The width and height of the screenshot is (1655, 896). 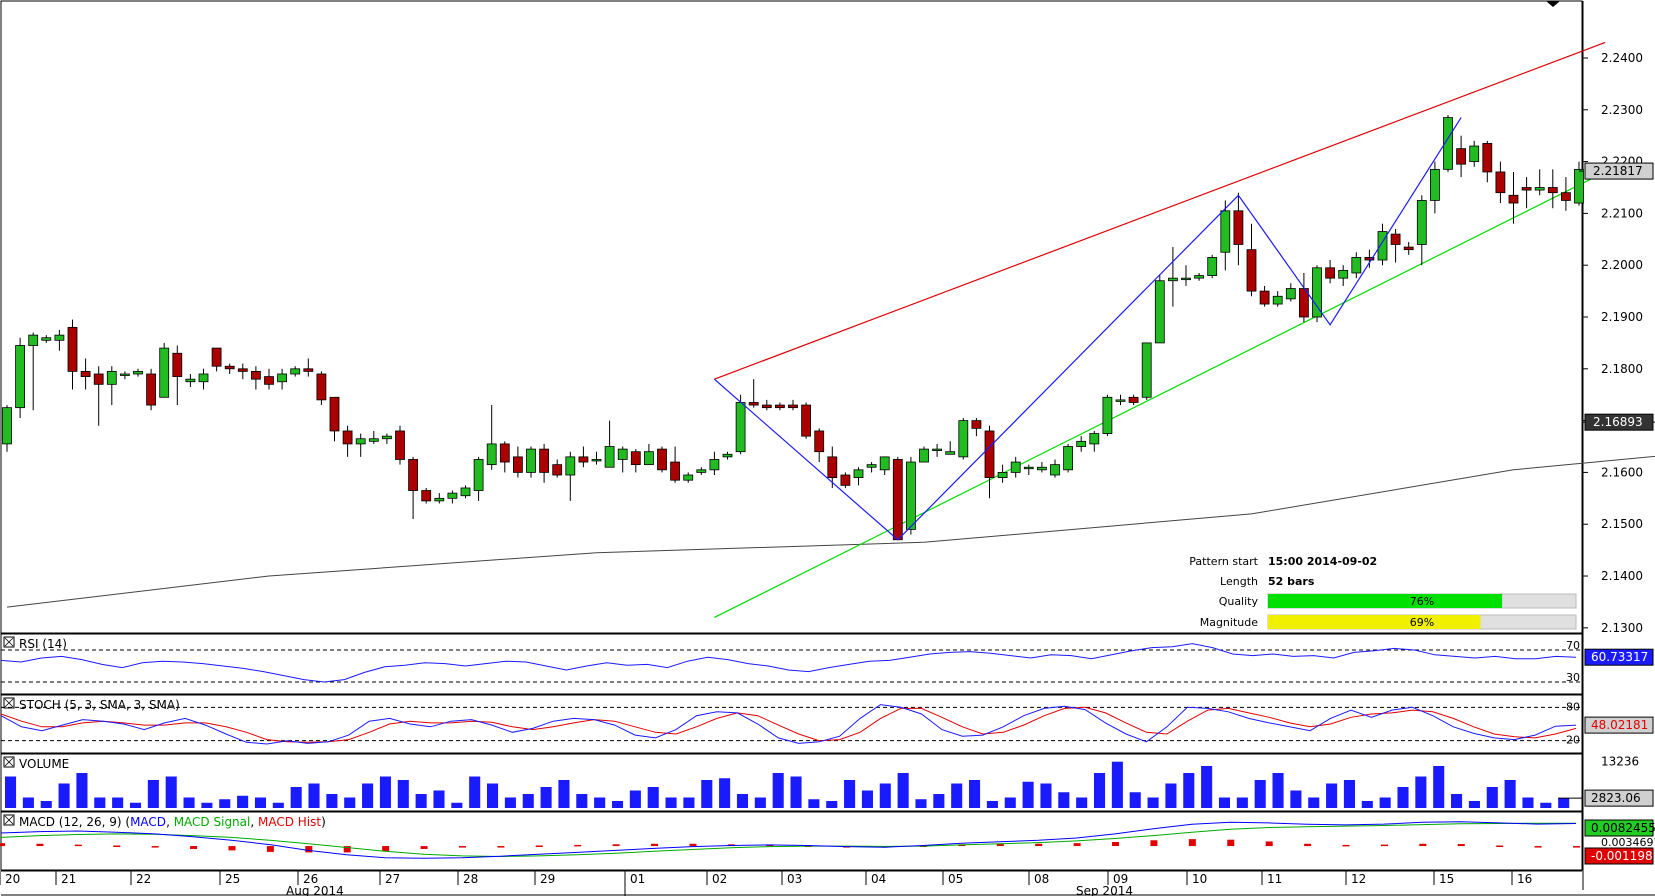 What do you see at coordinates (1041, 879) in the screenshot?
I see `date-label: 08` at bounding box center [1041, 879].